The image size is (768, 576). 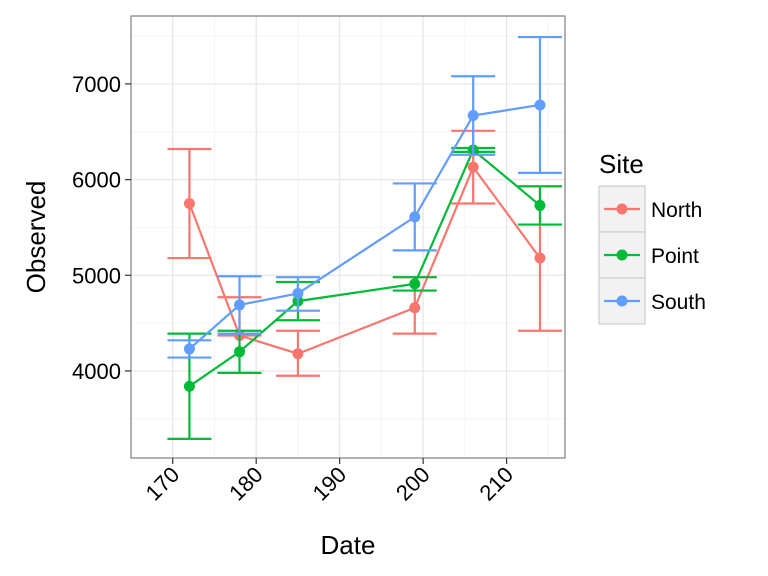 I want to click on legend-label: Point, so click(x=675, y=256).